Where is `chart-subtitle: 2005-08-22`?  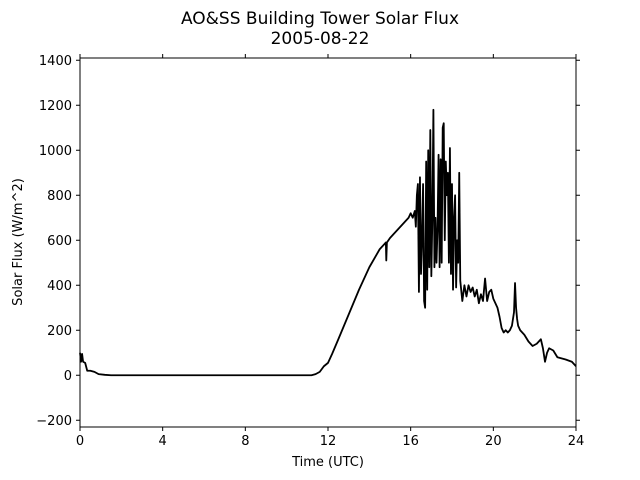 chart-subtitle: 2005-08-22 is located at coordinates (320, 39).